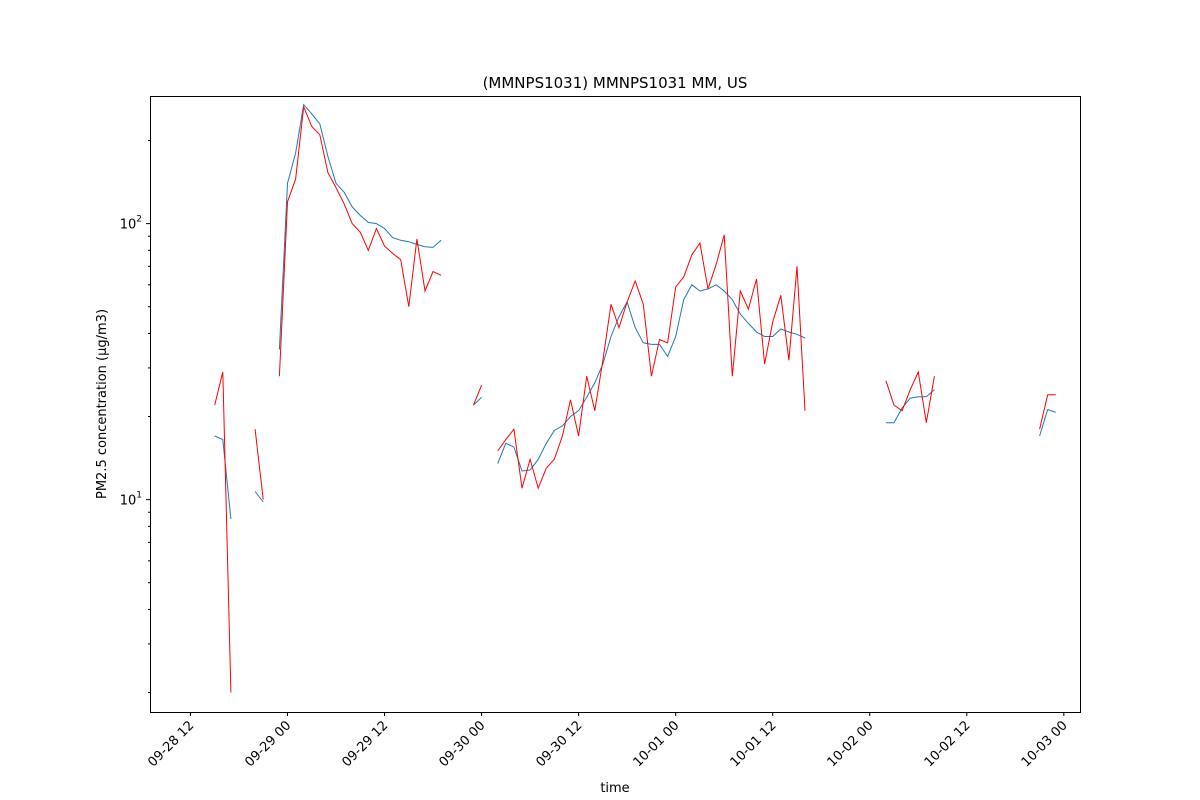 The height and width of the screenshot is (800, 1200). Describe the element at coordinates (365, 744) in the screenshot. I see `x-tick-label: 09-29 12` at that location.